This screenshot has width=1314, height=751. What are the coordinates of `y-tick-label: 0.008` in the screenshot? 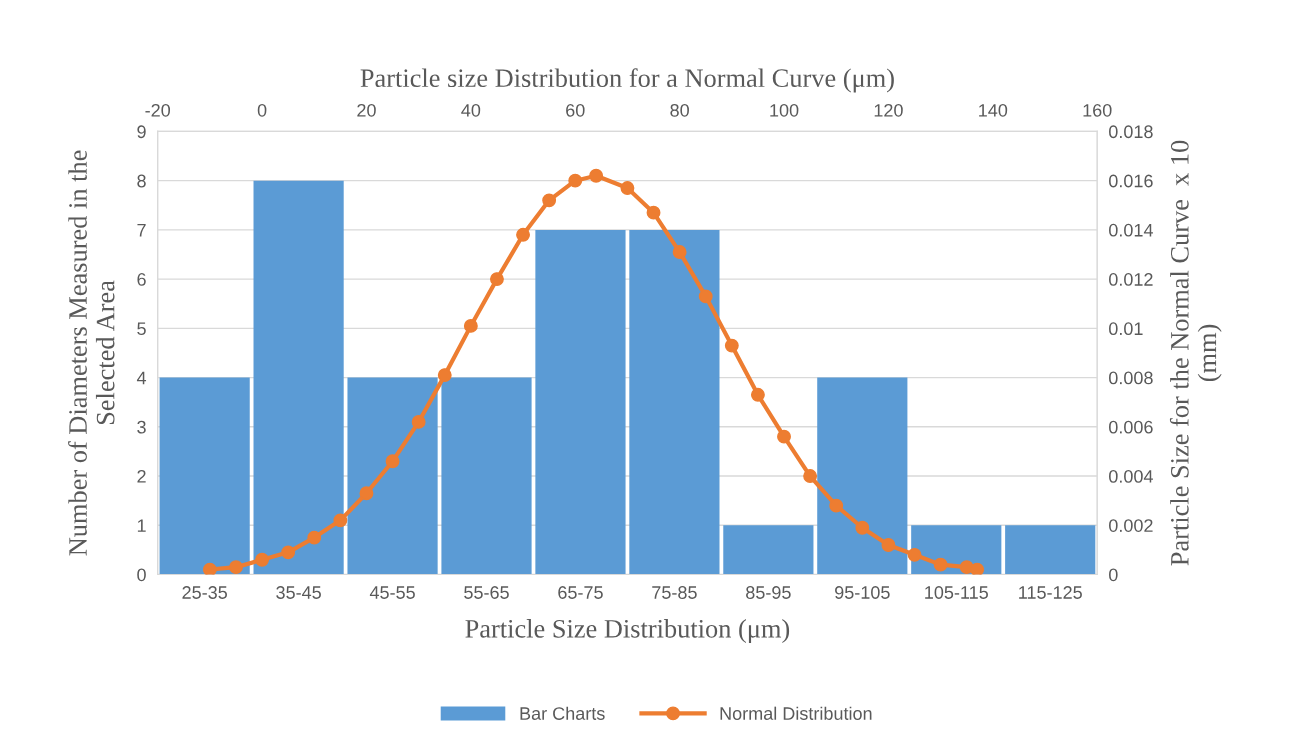 It's located at (1131, 378).